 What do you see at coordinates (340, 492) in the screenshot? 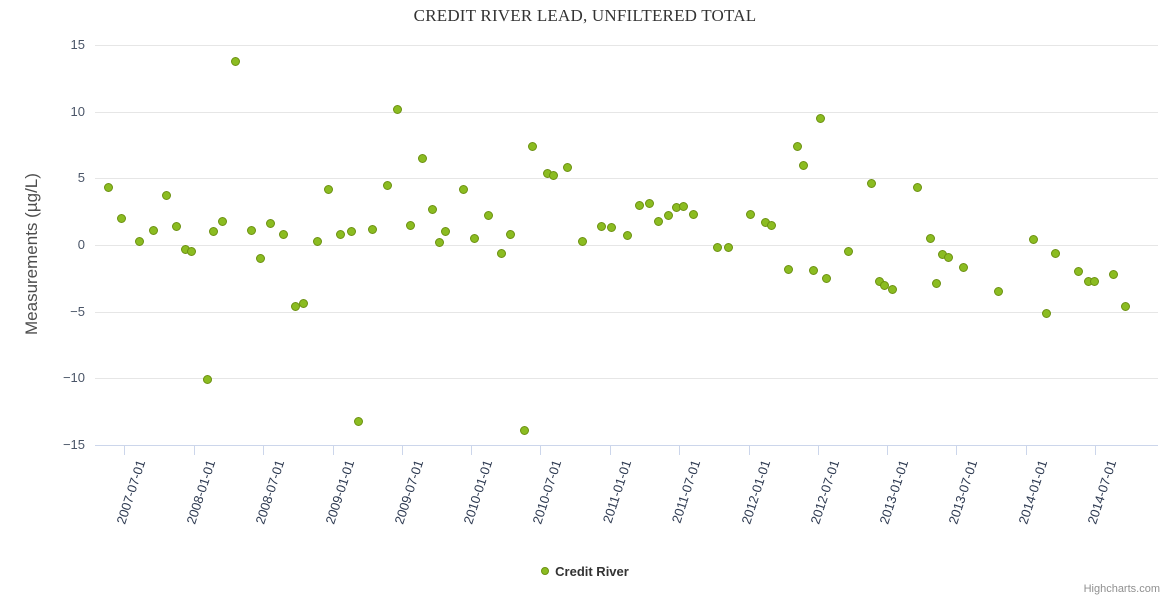
I see `x-axis-tick-label: 2009-01-01` at bounding box center [340, 492].